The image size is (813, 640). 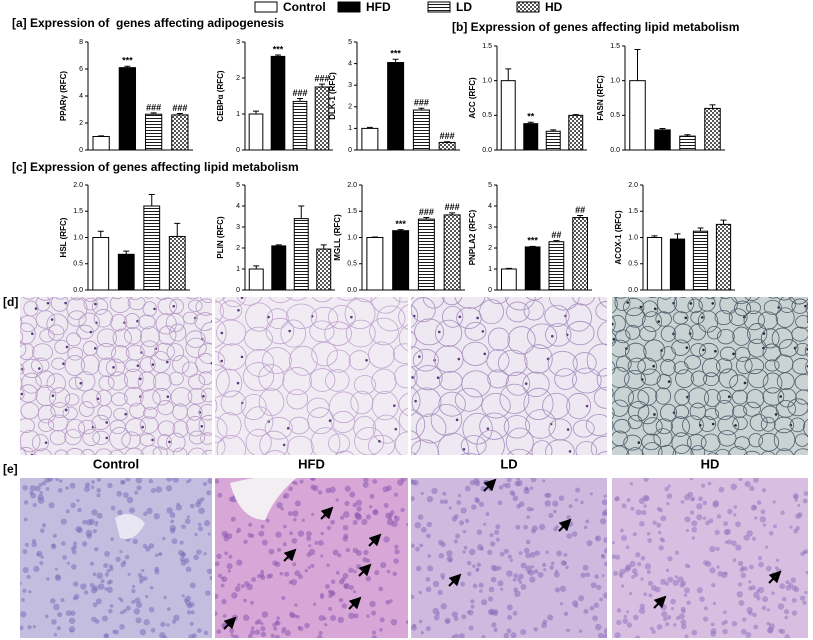 I want to click on y-tick-label: 2.0, so click(x=633, y=185).